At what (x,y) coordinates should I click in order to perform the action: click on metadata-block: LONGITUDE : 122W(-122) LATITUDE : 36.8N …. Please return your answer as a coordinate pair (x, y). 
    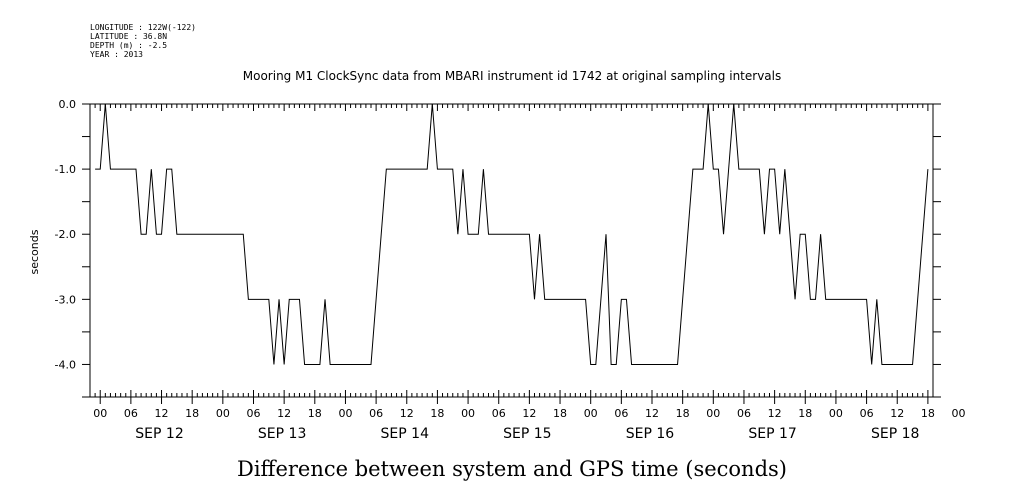
    Looking at the image, I should click on (143, 41).